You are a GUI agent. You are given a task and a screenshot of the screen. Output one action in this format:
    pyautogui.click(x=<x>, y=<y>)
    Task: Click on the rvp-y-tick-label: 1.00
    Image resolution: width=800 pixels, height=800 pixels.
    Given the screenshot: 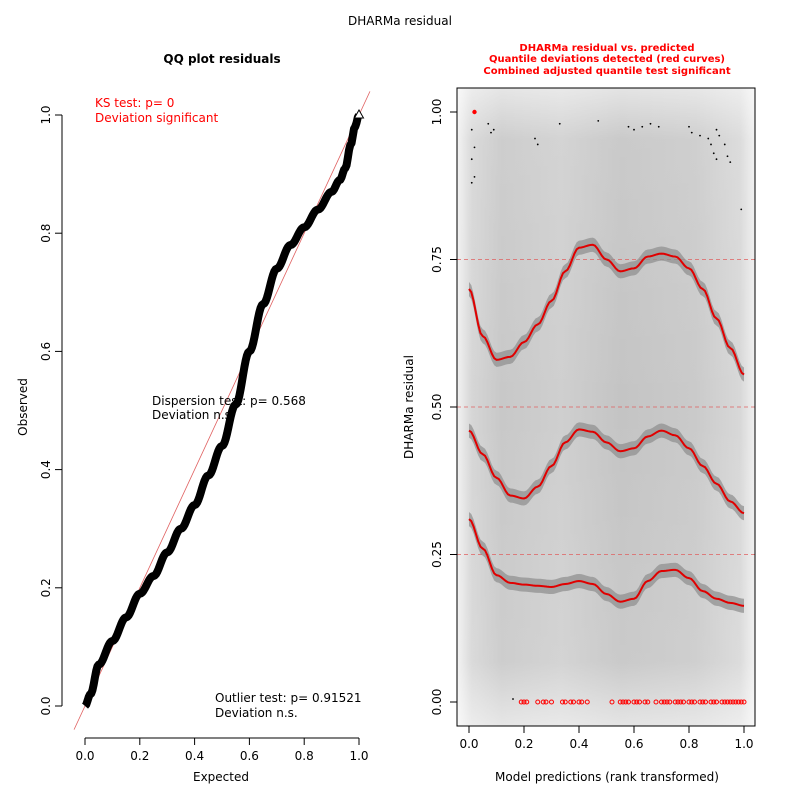 What is the action you would take?
    pyautogui.click(x=437, y=112)
    